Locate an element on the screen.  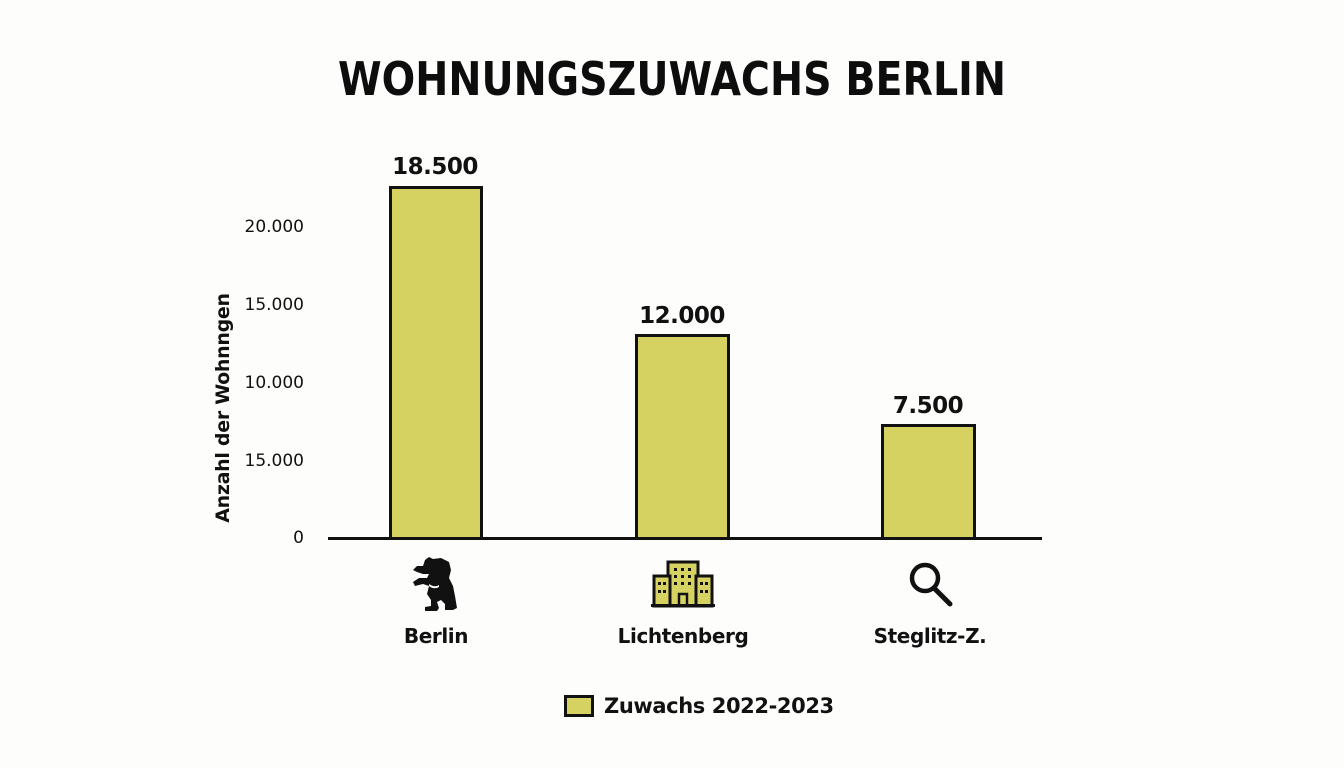
y-tick: 10.000 is located at coordinates (274, 383).